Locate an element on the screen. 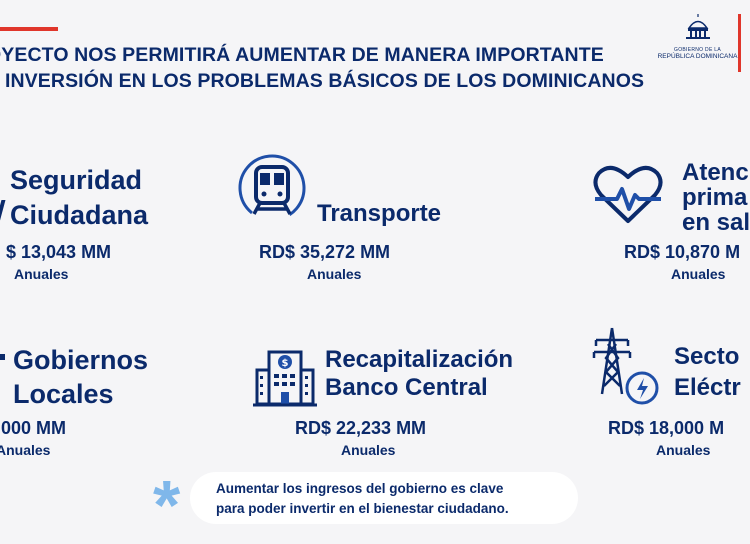 The height and width of the screenshot is (544, 750). logo-line-2: REPÚBLICA DOMINICANA is located at coordinates (697, 56).